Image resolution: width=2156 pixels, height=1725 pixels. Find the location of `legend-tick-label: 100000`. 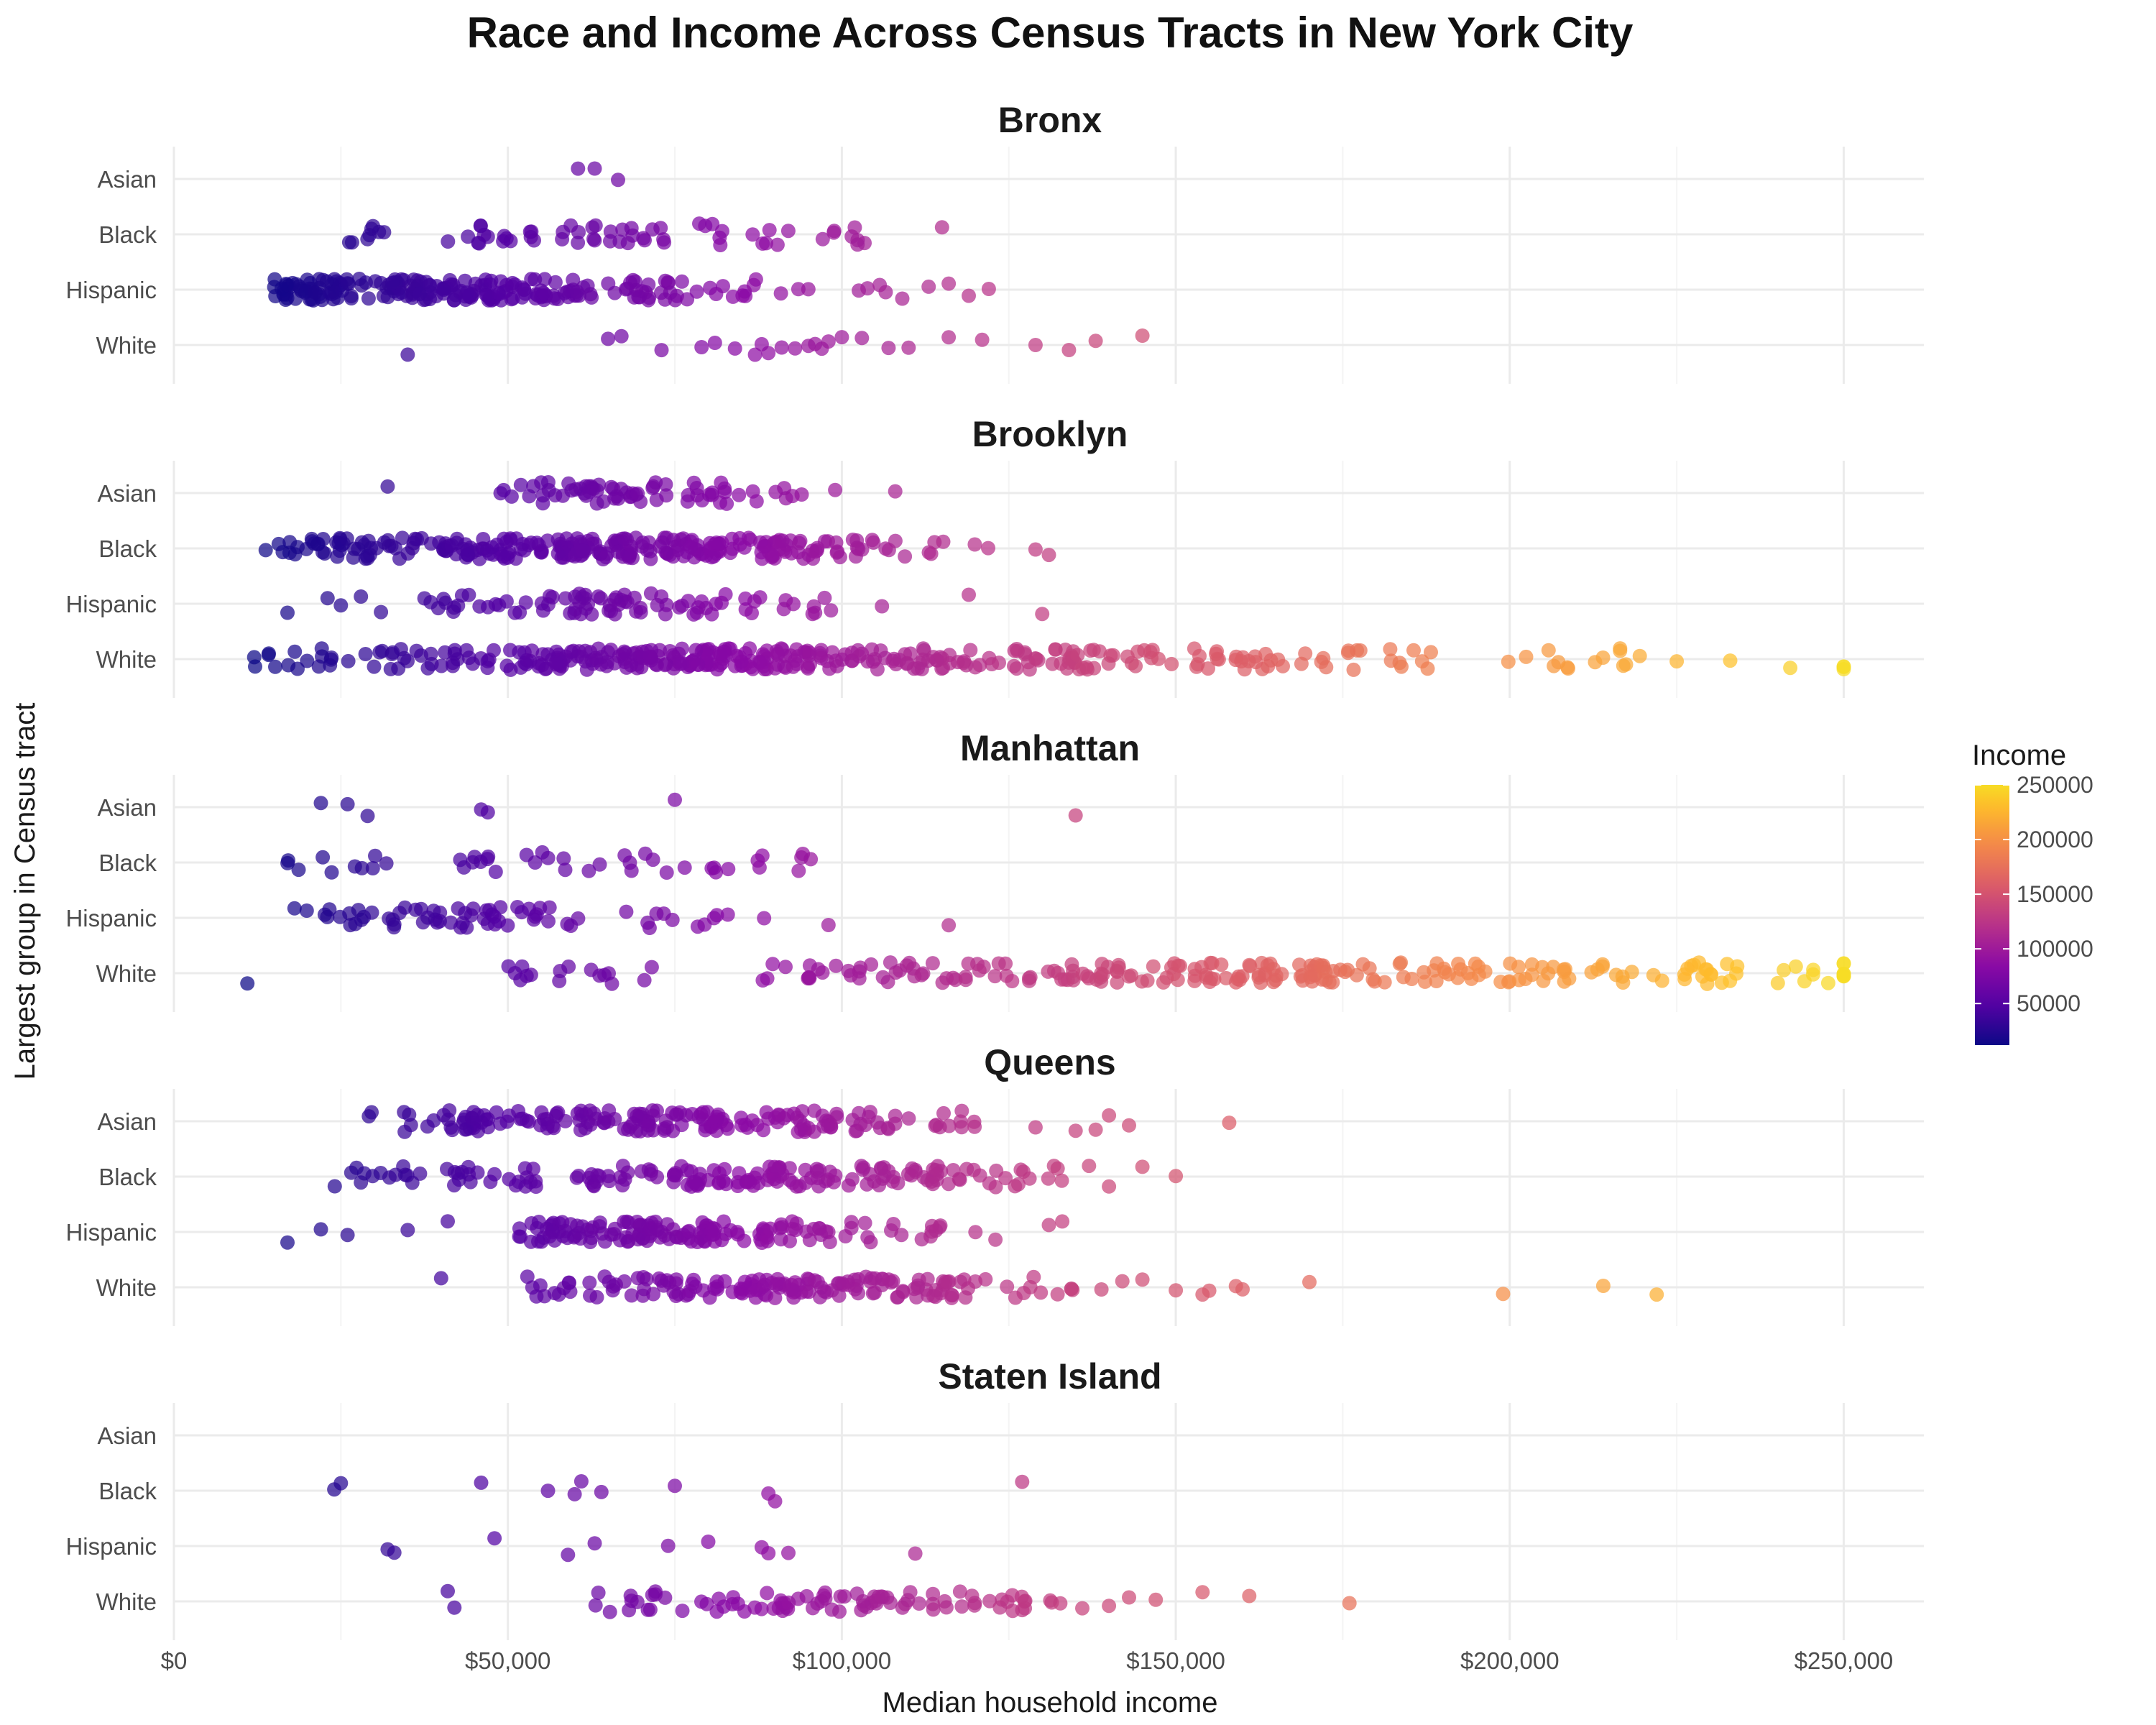

legend-tick-label: 100000 is located at coordinates (2055, 949).